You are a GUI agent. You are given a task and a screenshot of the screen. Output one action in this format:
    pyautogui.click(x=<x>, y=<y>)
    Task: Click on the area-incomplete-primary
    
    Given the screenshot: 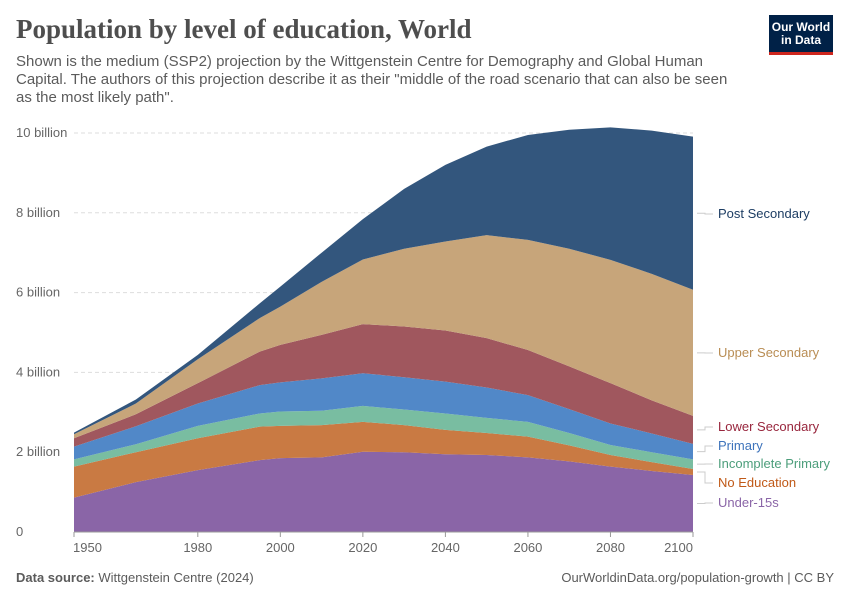 What is the action you would take?
    pyautogui.click(x=383, y=437)
    